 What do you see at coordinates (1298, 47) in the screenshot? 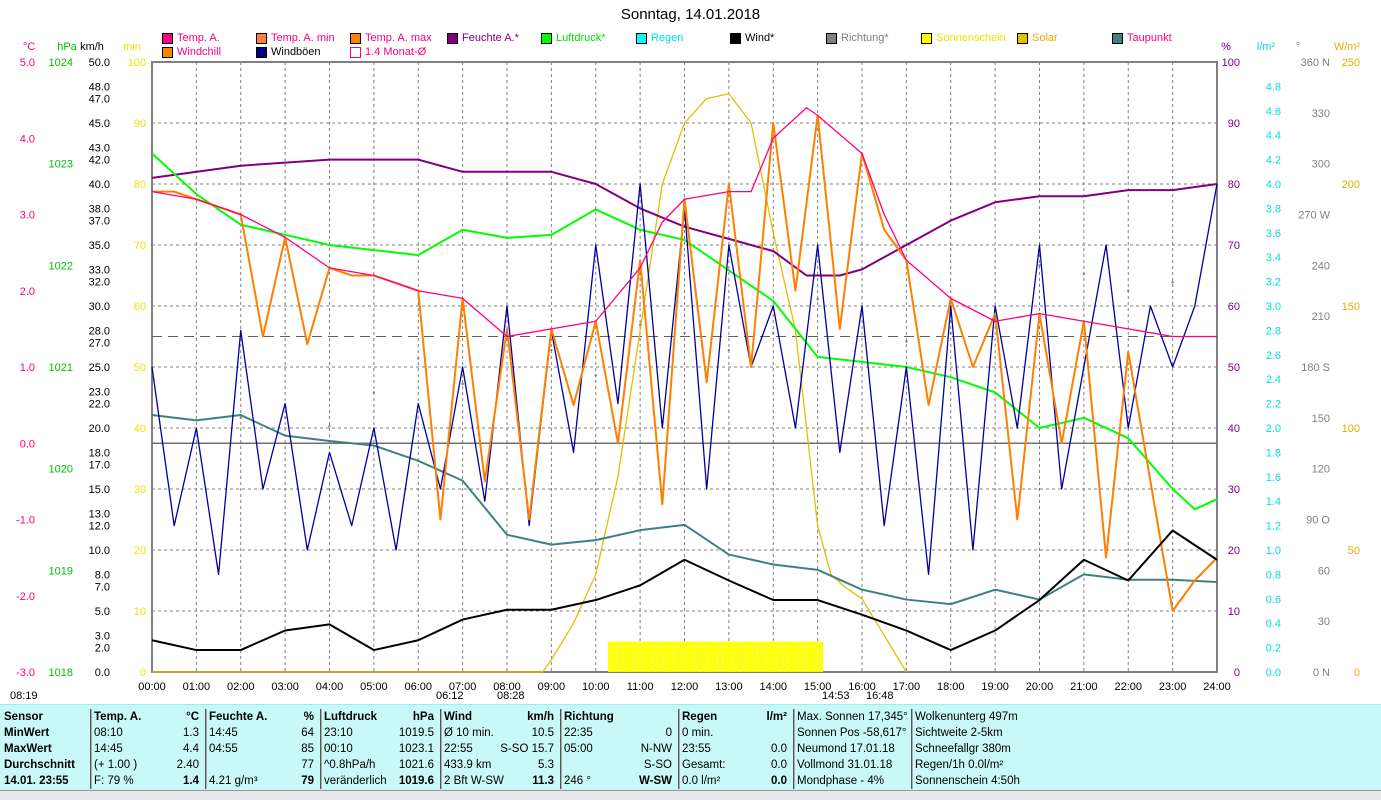
I see `axis-unit-label: °` at bounding box center [1298, 47].